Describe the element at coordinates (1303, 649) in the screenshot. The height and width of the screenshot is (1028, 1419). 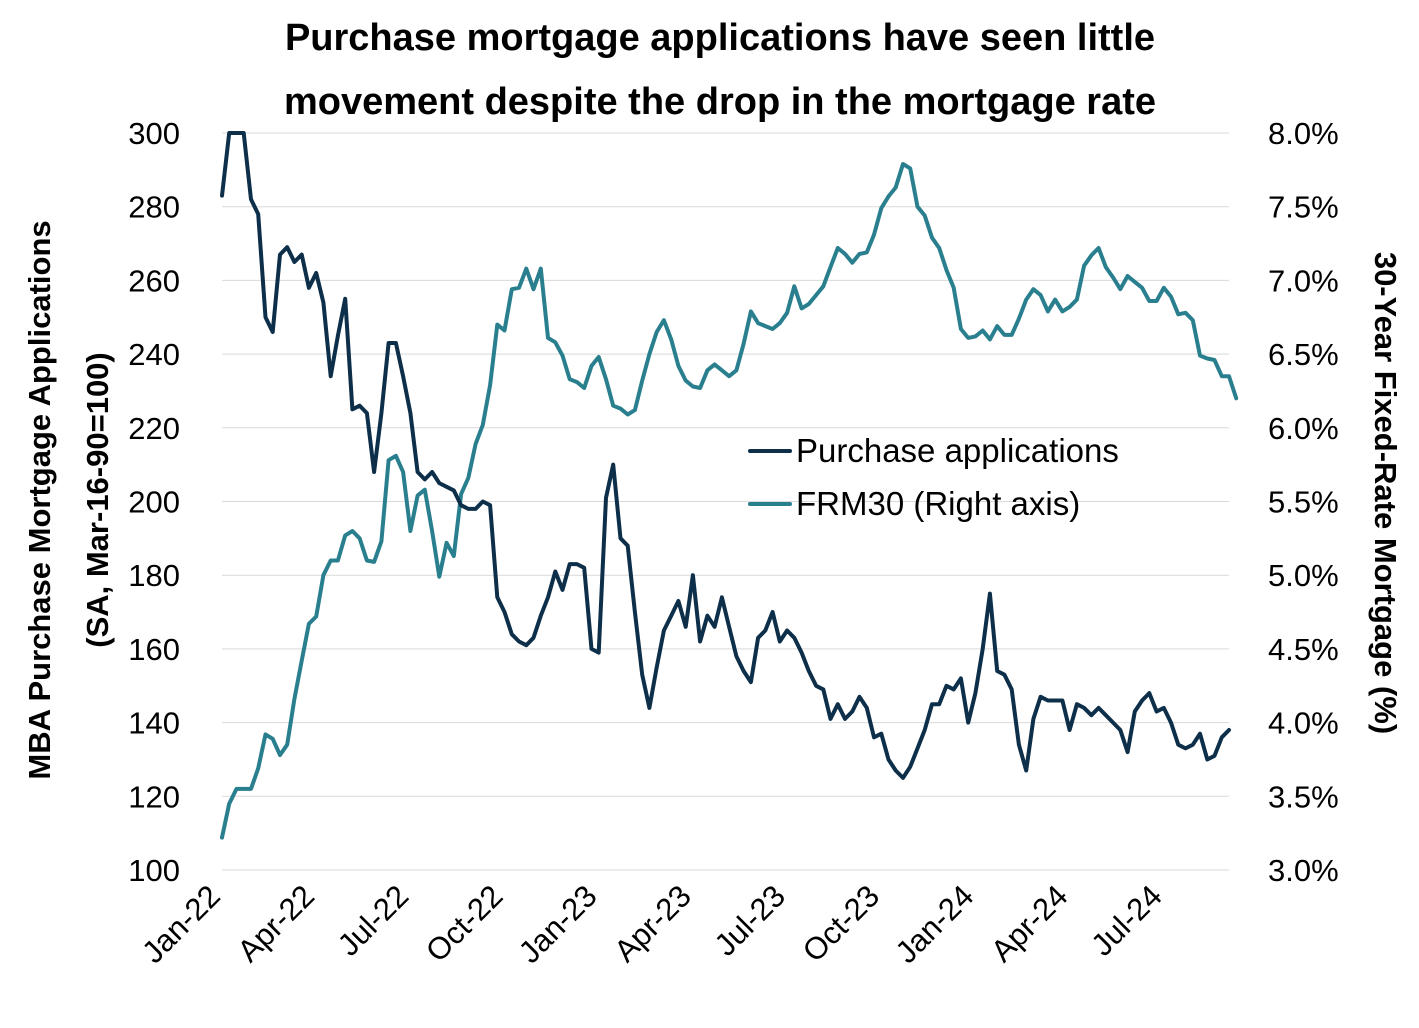
I see `y2-tick-label: 4.5%` at that location.